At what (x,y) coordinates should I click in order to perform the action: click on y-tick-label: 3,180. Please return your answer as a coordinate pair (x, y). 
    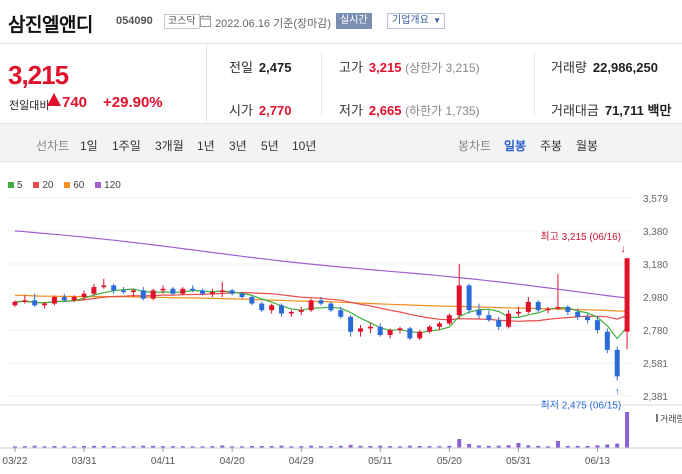
    Looking at the image, I should click on (655, 265).